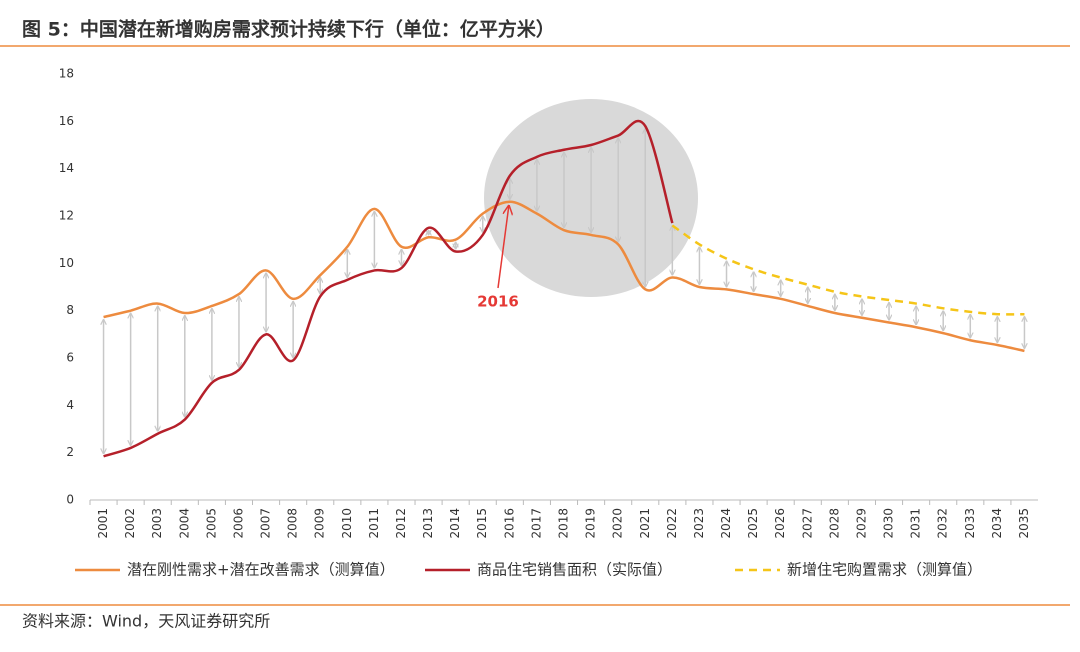  Describe the element at coordinates (970, 523) in the screenshot. I see `x-tick-label: 2033` at that location.